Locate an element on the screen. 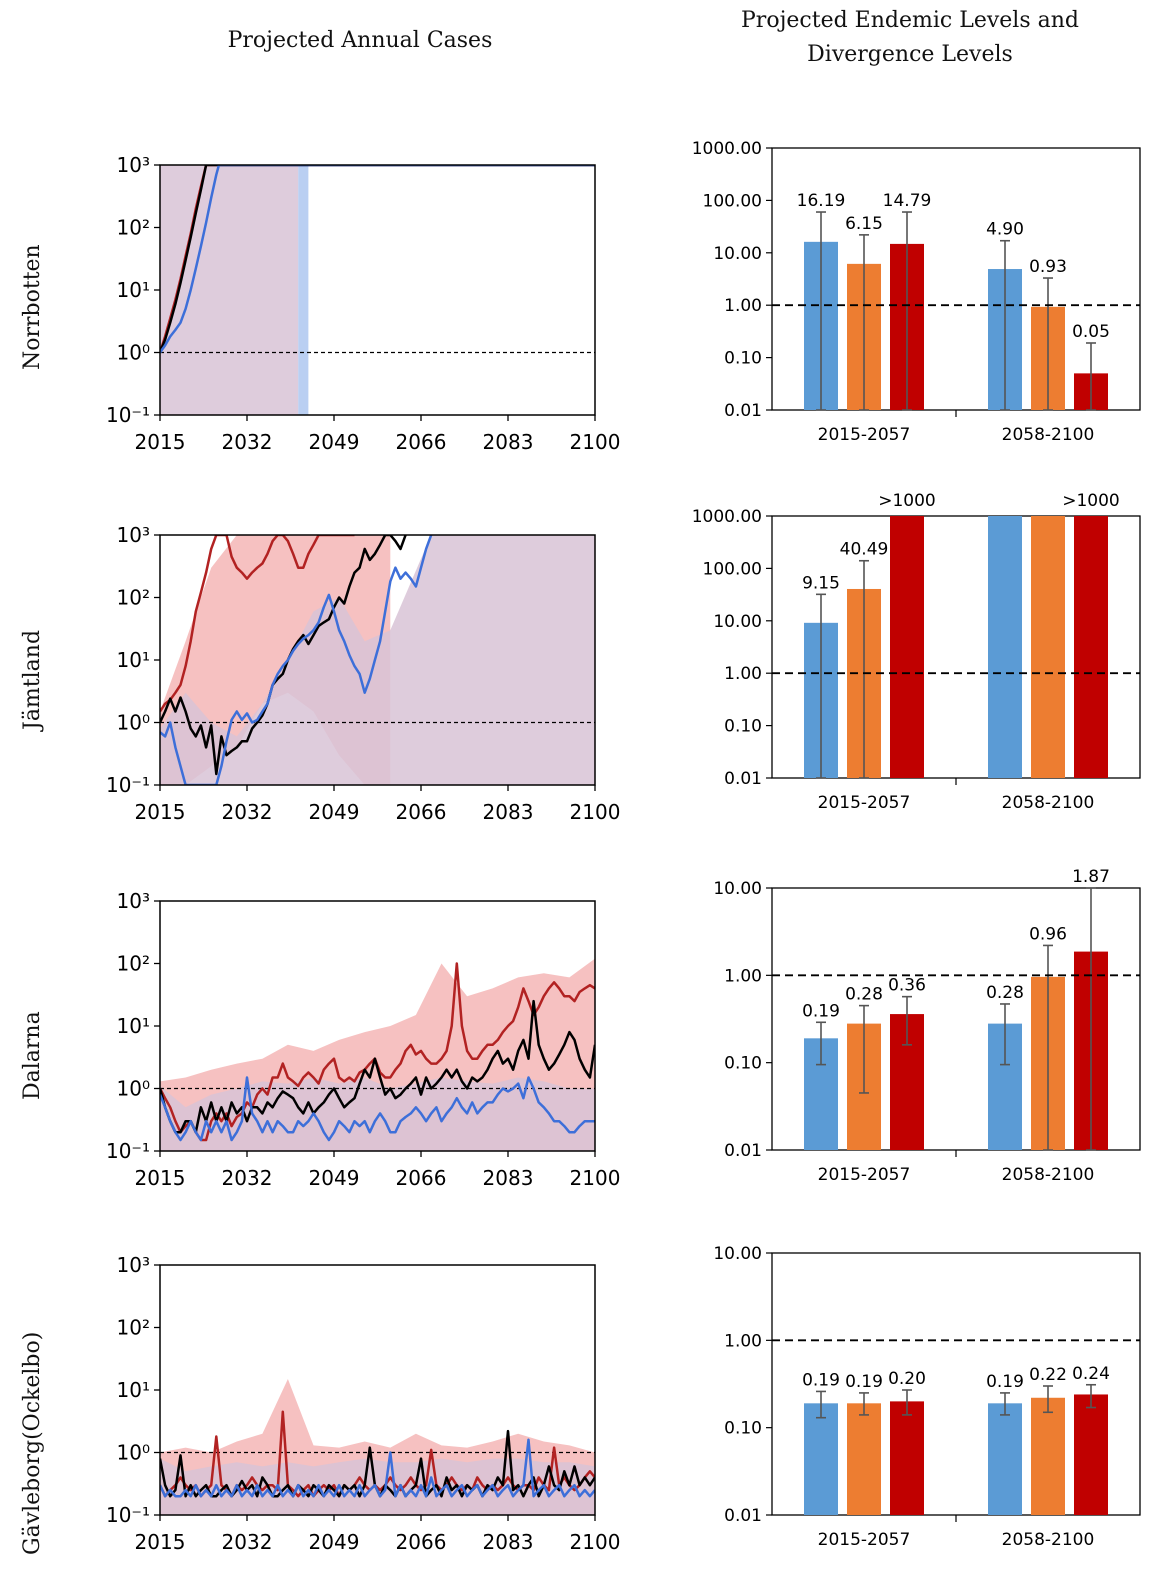  data-label: 0.05 is located at coordinates (1091, 332).